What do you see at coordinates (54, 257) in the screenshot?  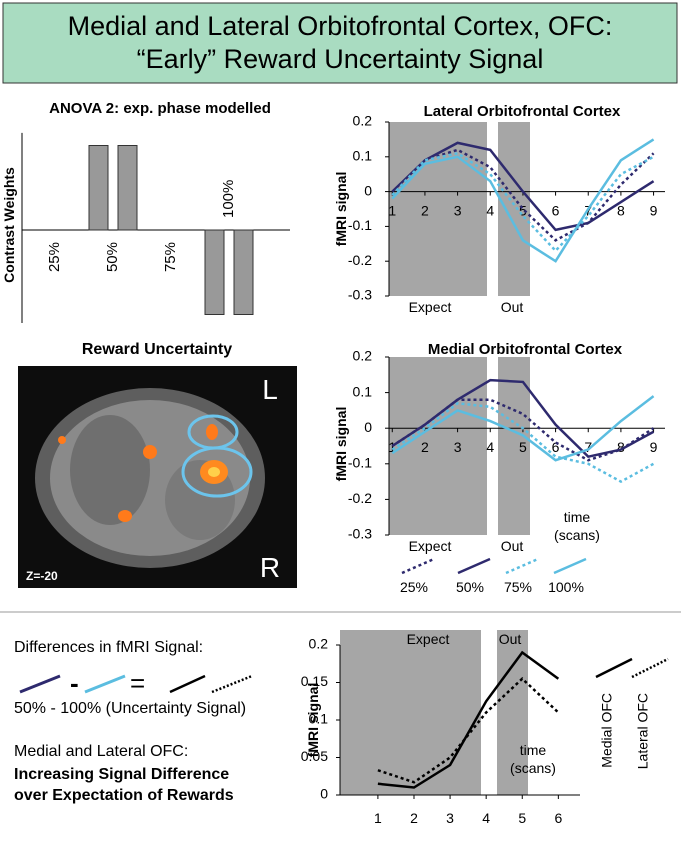 I see `x-tick-label: 25%` at bounding box center [54, 257].